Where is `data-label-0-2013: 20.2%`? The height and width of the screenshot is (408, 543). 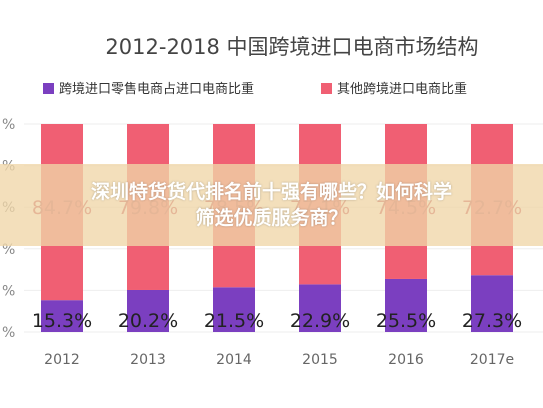 data-label-0-2013: 20.2% is located at coordinates (148, 321).